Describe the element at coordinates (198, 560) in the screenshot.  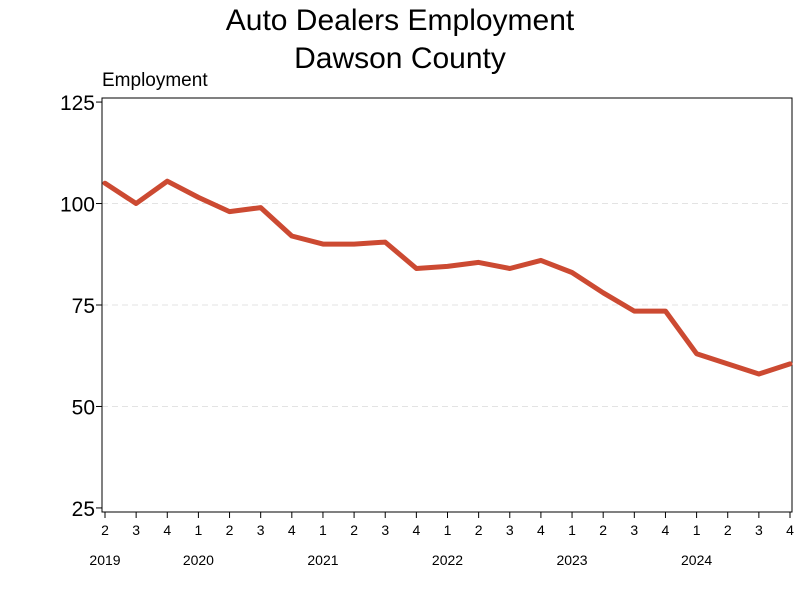
I see `x-year-label-2020: 2020` at that location.